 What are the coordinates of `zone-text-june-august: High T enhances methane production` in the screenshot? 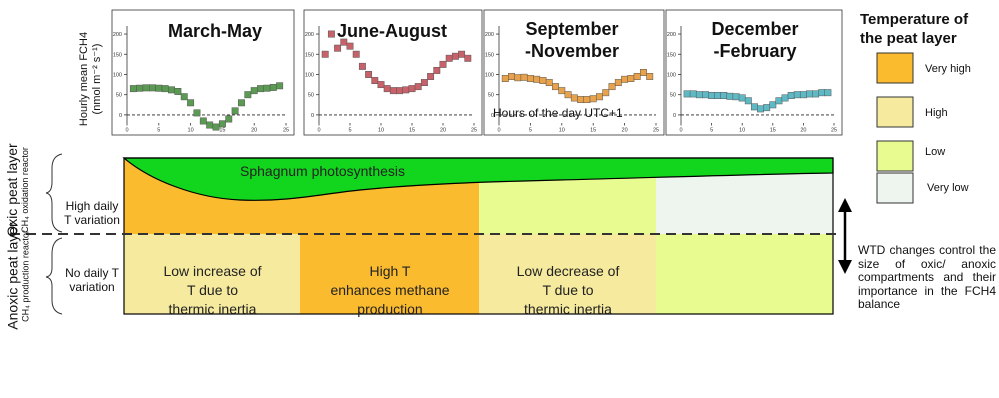 It's located at (390, 290).